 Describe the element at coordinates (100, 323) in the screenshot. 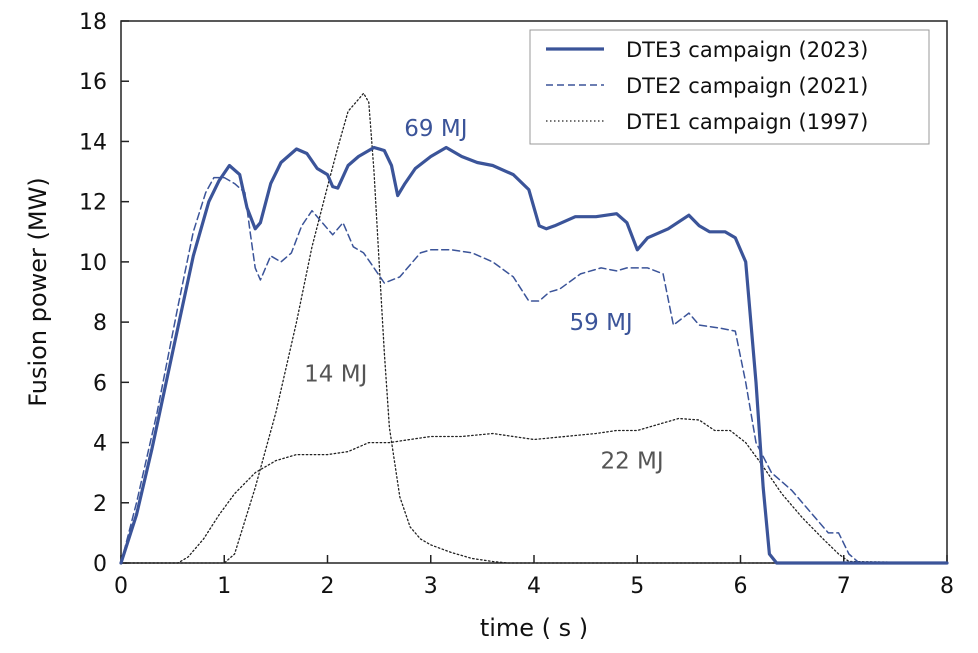

I see `y-tick-label: 8` at that location.